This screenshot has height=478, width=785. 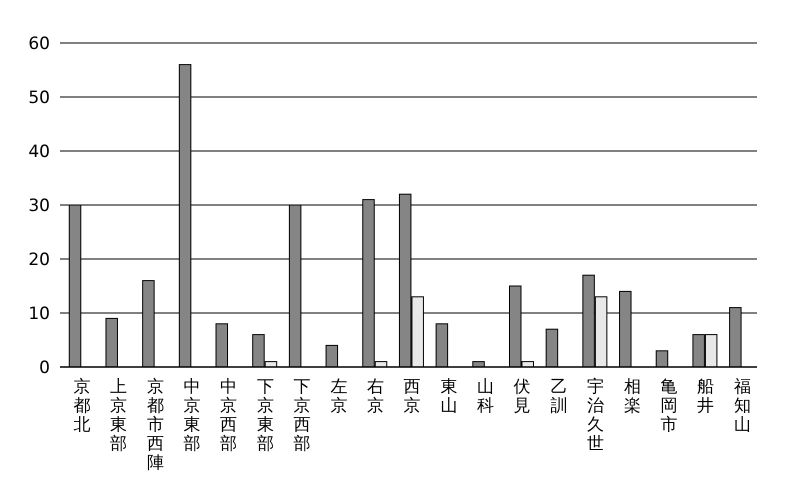 I want to click on y-tick-label: 50, so click(x=39, y=98).